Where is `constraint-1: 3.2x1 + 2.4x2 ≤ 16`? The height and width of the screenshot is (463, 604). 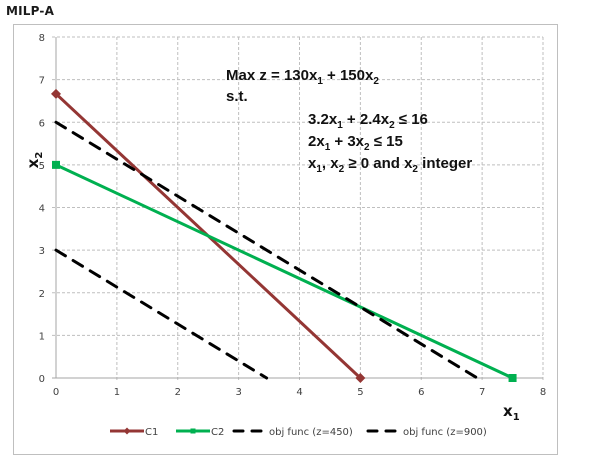 constraint-1: 3.2x1 + 2.4x2 ≤ 16 is located at coordinates (368, 121).